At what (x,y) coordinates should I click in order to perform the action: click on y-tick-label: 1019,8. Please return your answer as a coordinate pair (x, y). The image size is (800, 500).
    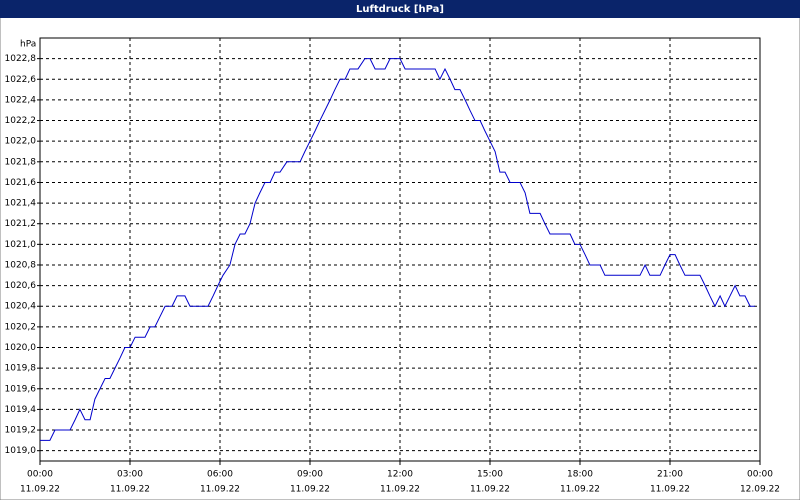
    Looking at the image, I should click on (21, 369).